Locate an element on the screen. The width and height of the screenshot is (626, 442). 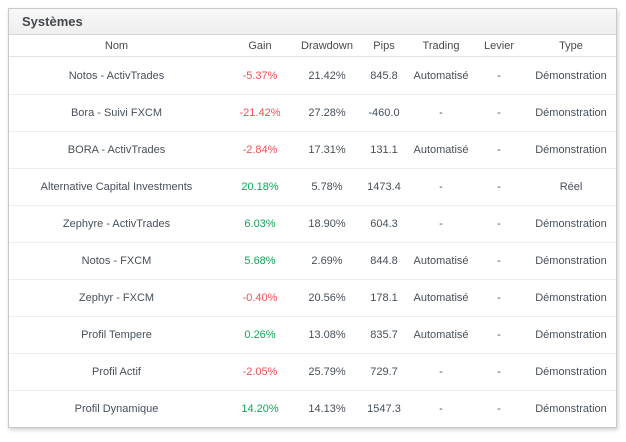
cell-drawdown: 2.69% is located at coordinates (327, 261).